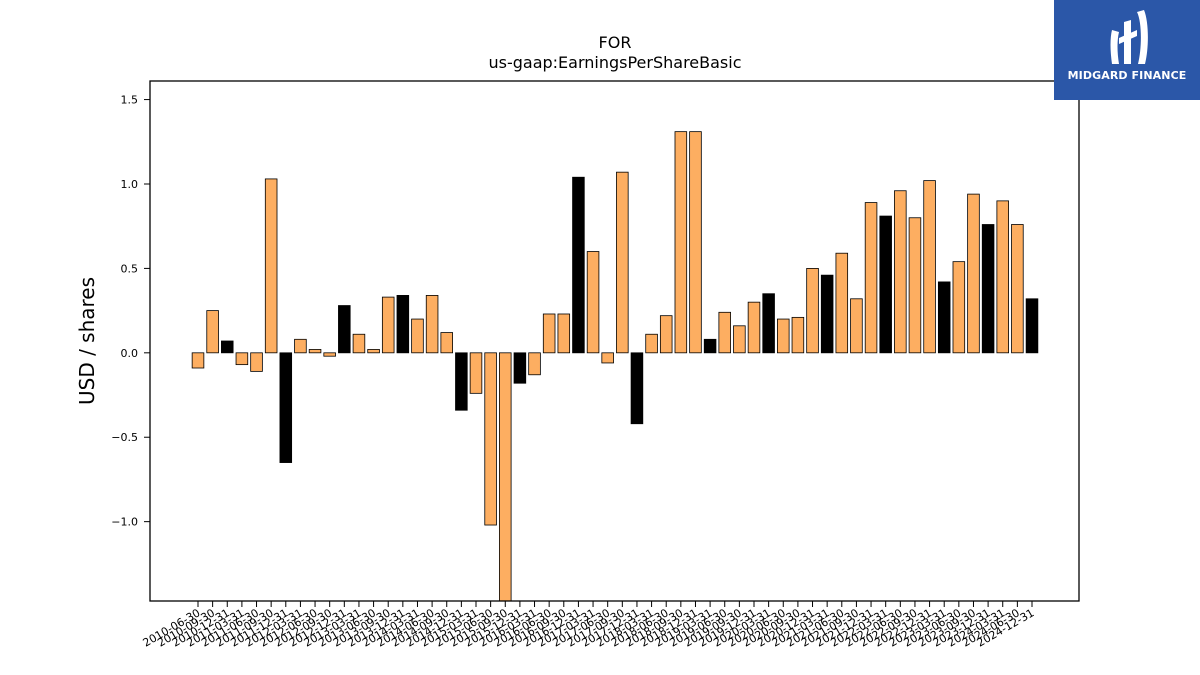  What do you see at coordinates (614, 62) in the screenshot?
I see `chart-subtitle: us-gaap:EarningsPerShareBasic` at bounding box center [614, 62].